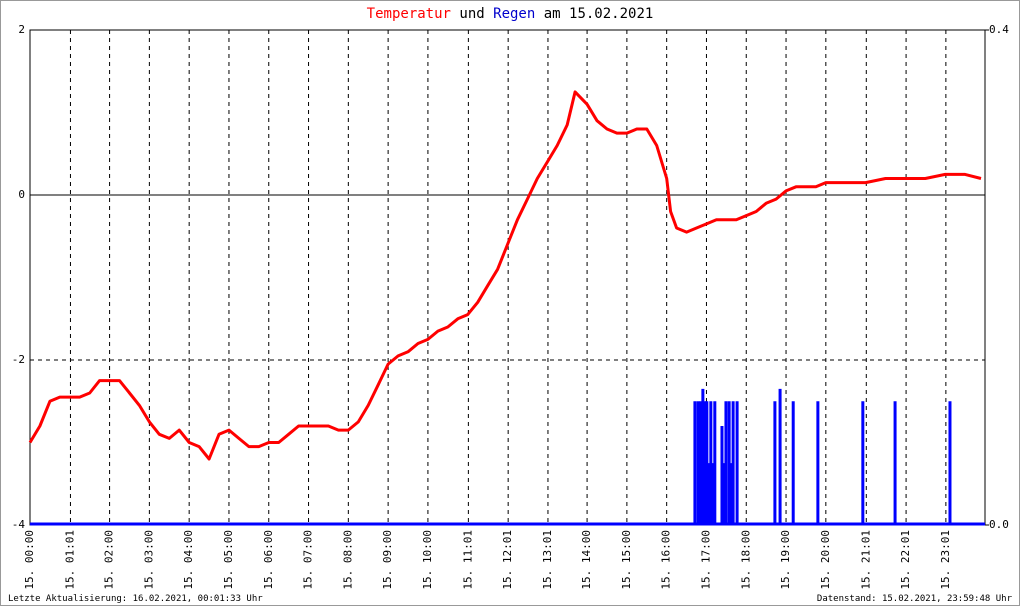 This screenshot has width=1020, height=606. What do you see at coordinates (626, 560) in the screenshot?
I see `x-tick-label: 15. 15:00` at bounding box center [626, 560].